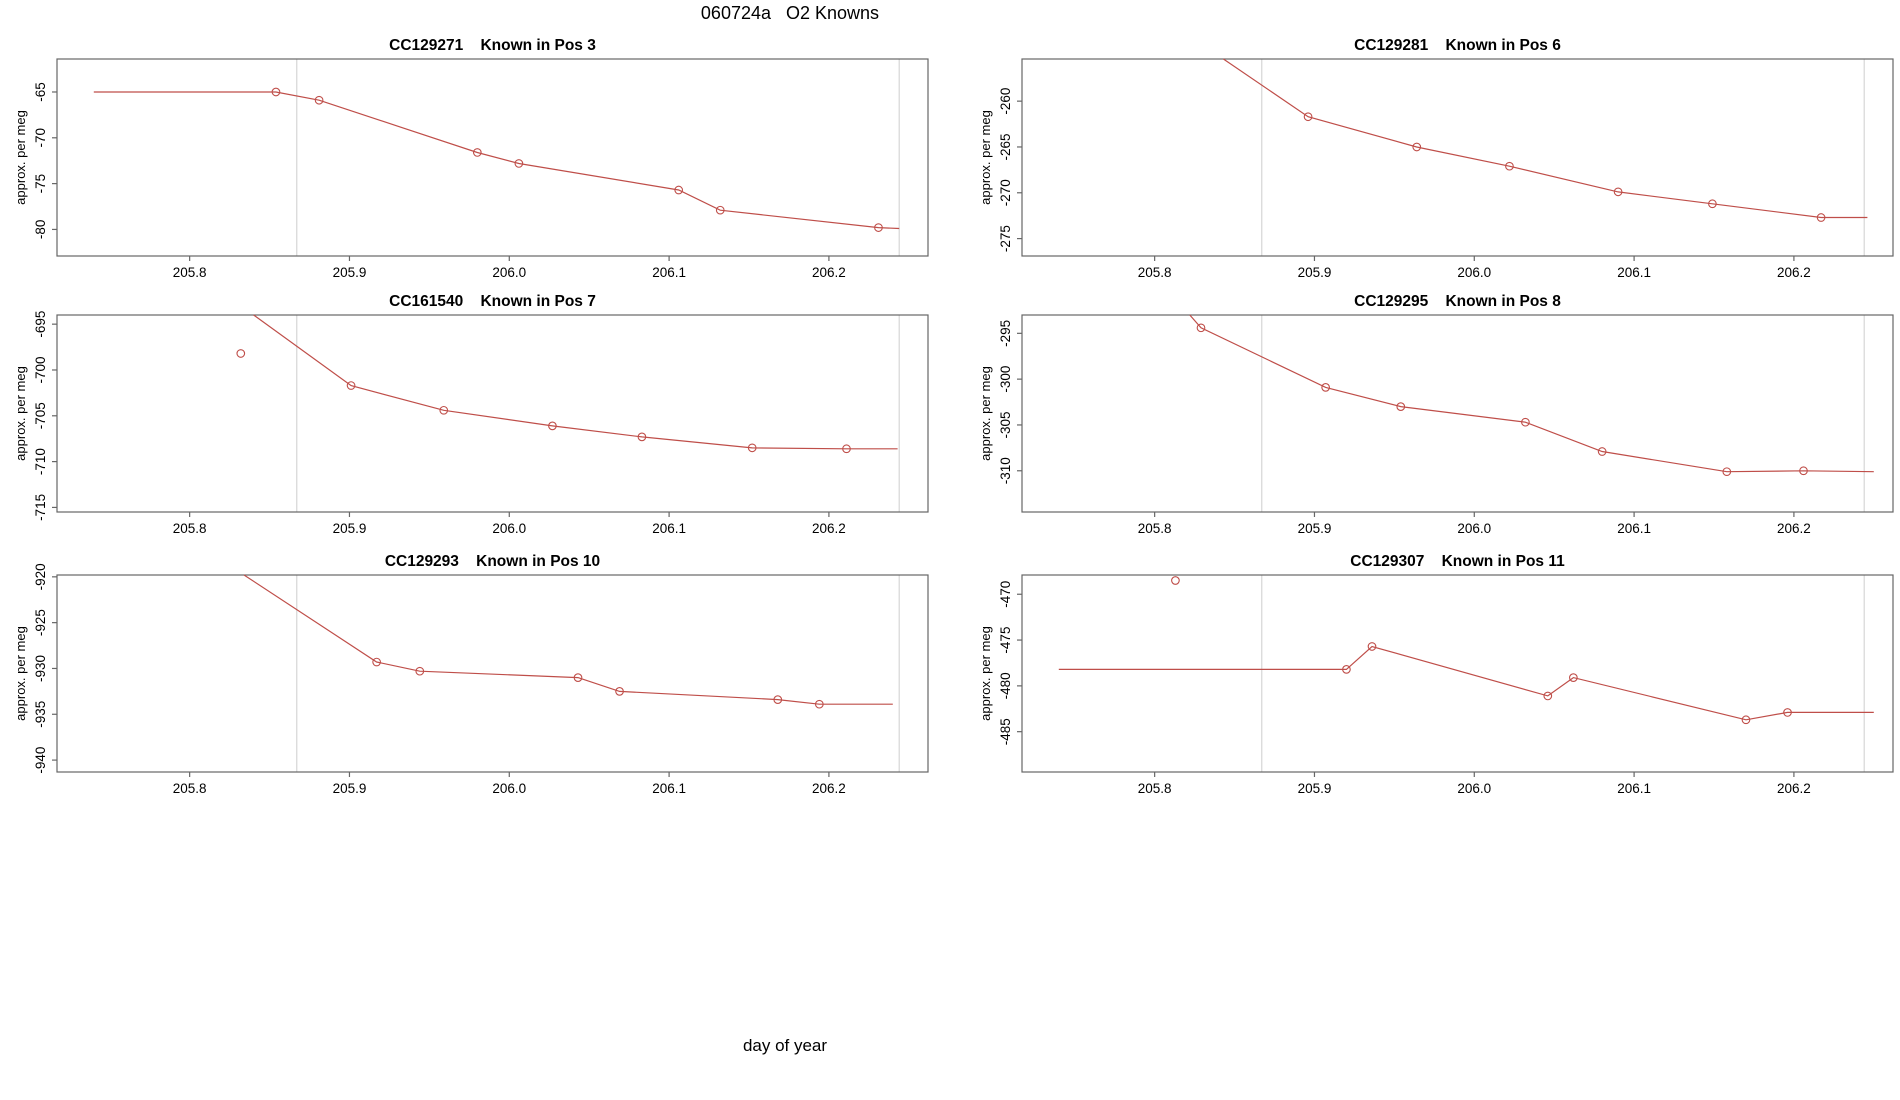  Describe the element at coordinates (40, 369) in the screenshot. I see `y-tick-label: -700` at that location.